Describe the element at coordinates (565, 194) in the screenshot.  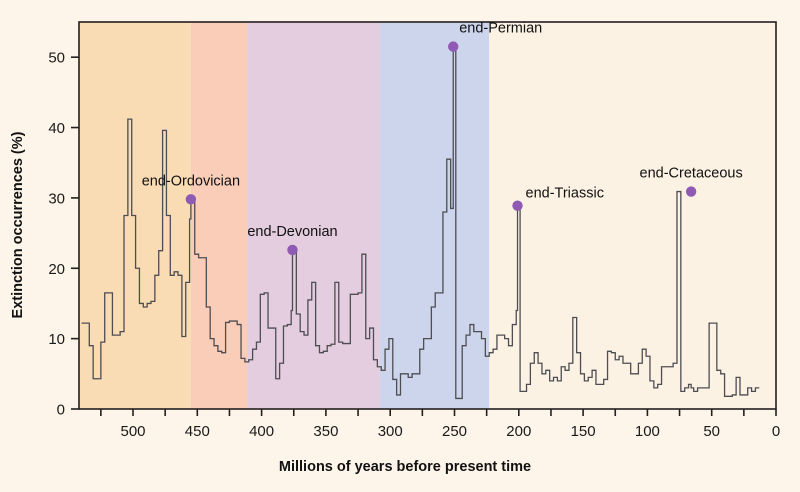
I see `extinction-event-label: end-Triassic` at that location.